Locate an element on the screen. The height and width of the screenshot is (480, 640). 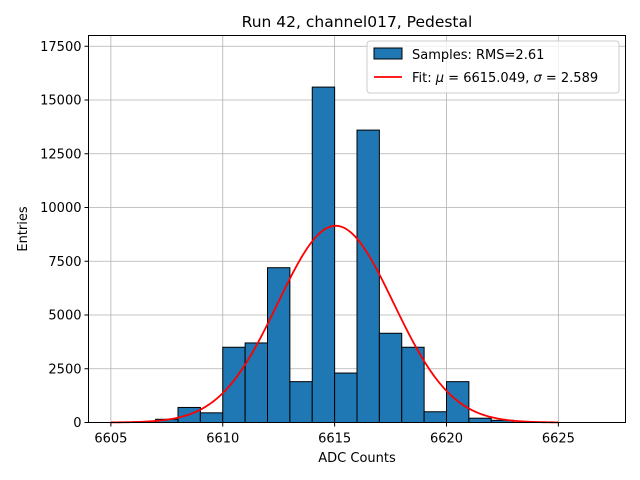
y-tick-label: 7500 is located at coordinates (64, 262).